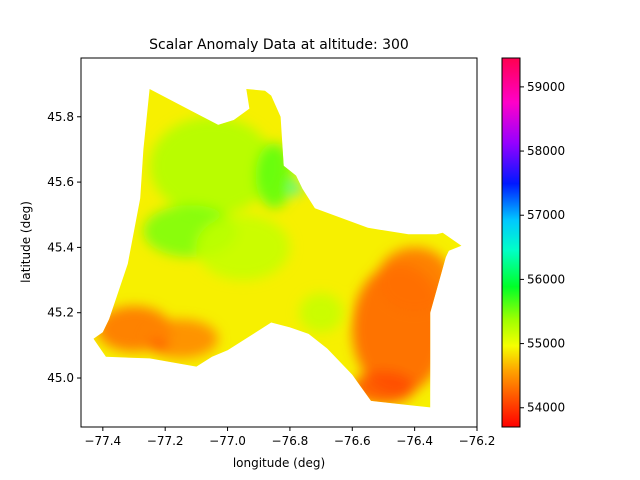 The height and width of the screenshot is (480, 640). I want to click on y-tick-label: 45.2, so click(60, 313).